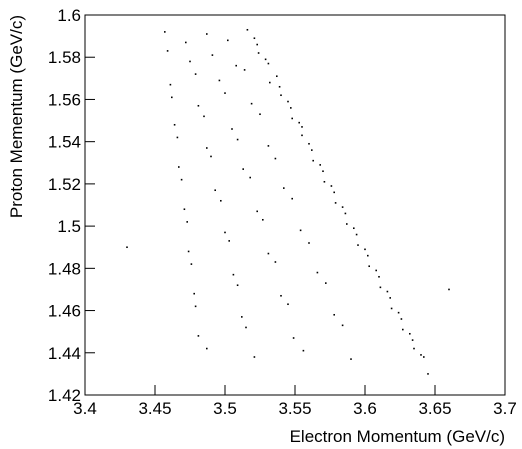  What do you see at coordinates (69, 226) in the screenshot?
I see `y-tick-label: 1.5` at bounding box center [69, 226].